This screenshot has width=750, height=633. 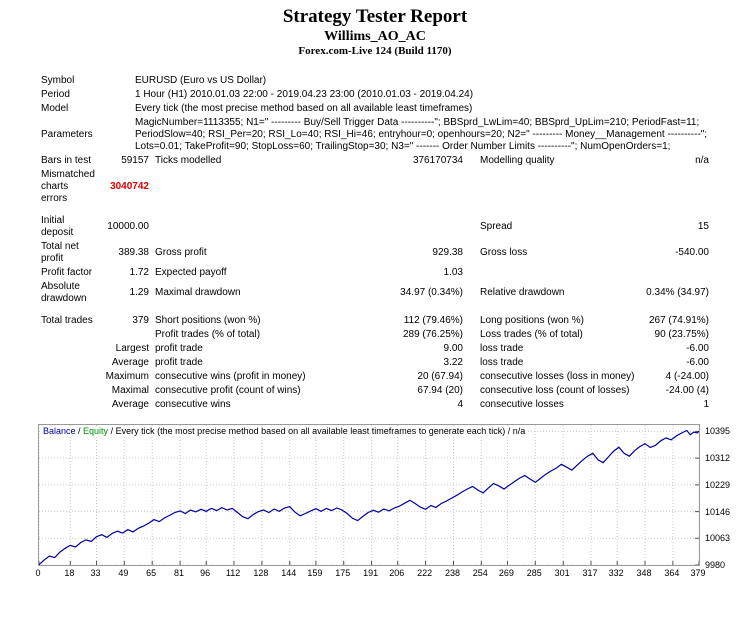 I want to click on expected-payoff-label: Expected payoff, so click(x=191, y=272).